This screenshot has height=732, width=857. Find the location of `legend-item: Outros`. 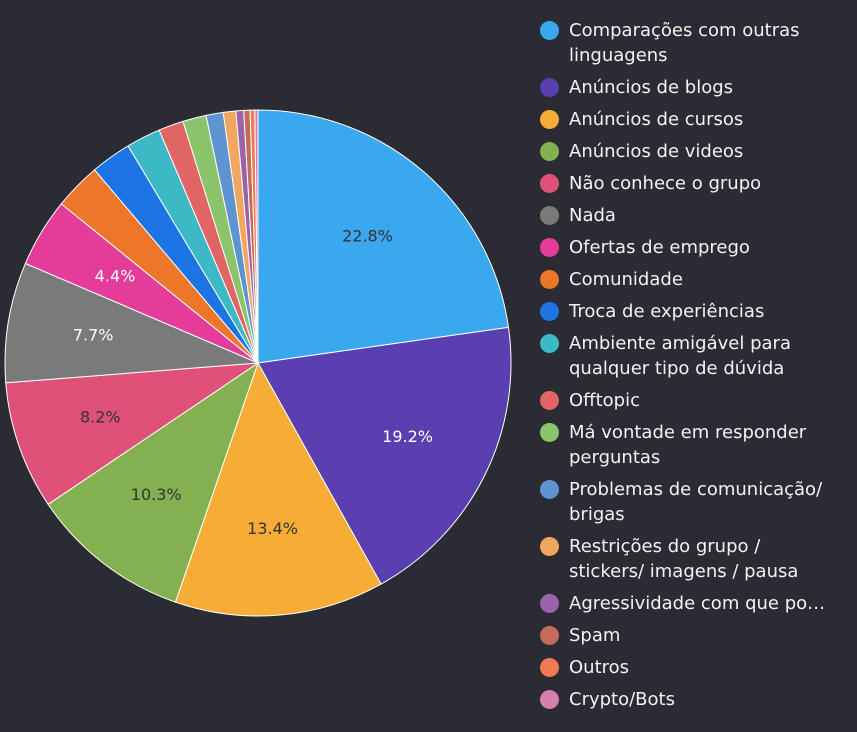

legend-item: Outros is located at coordinates (690, 667).